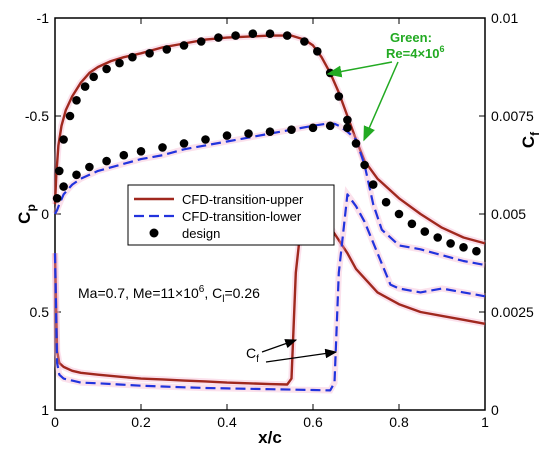 The image size is (550, 452). Describe the element at coordinates (535, 133) in the screenshot. I see `y-right-sub: f` at that location.